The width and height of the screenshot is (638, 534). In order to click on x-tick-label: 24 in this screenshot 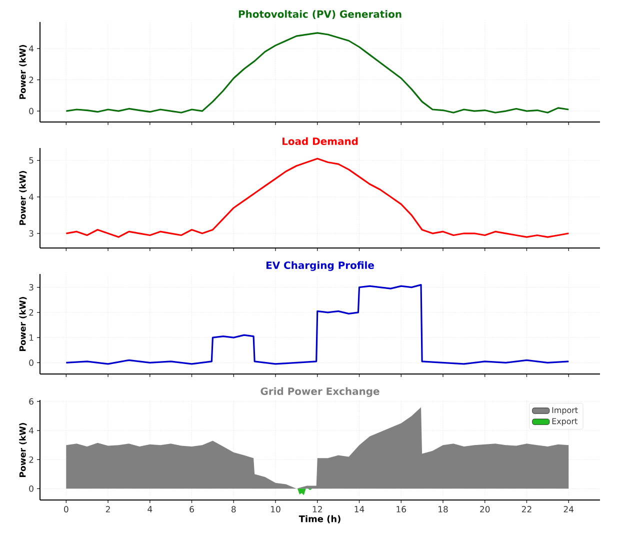, I will do `click(569, 509)`.